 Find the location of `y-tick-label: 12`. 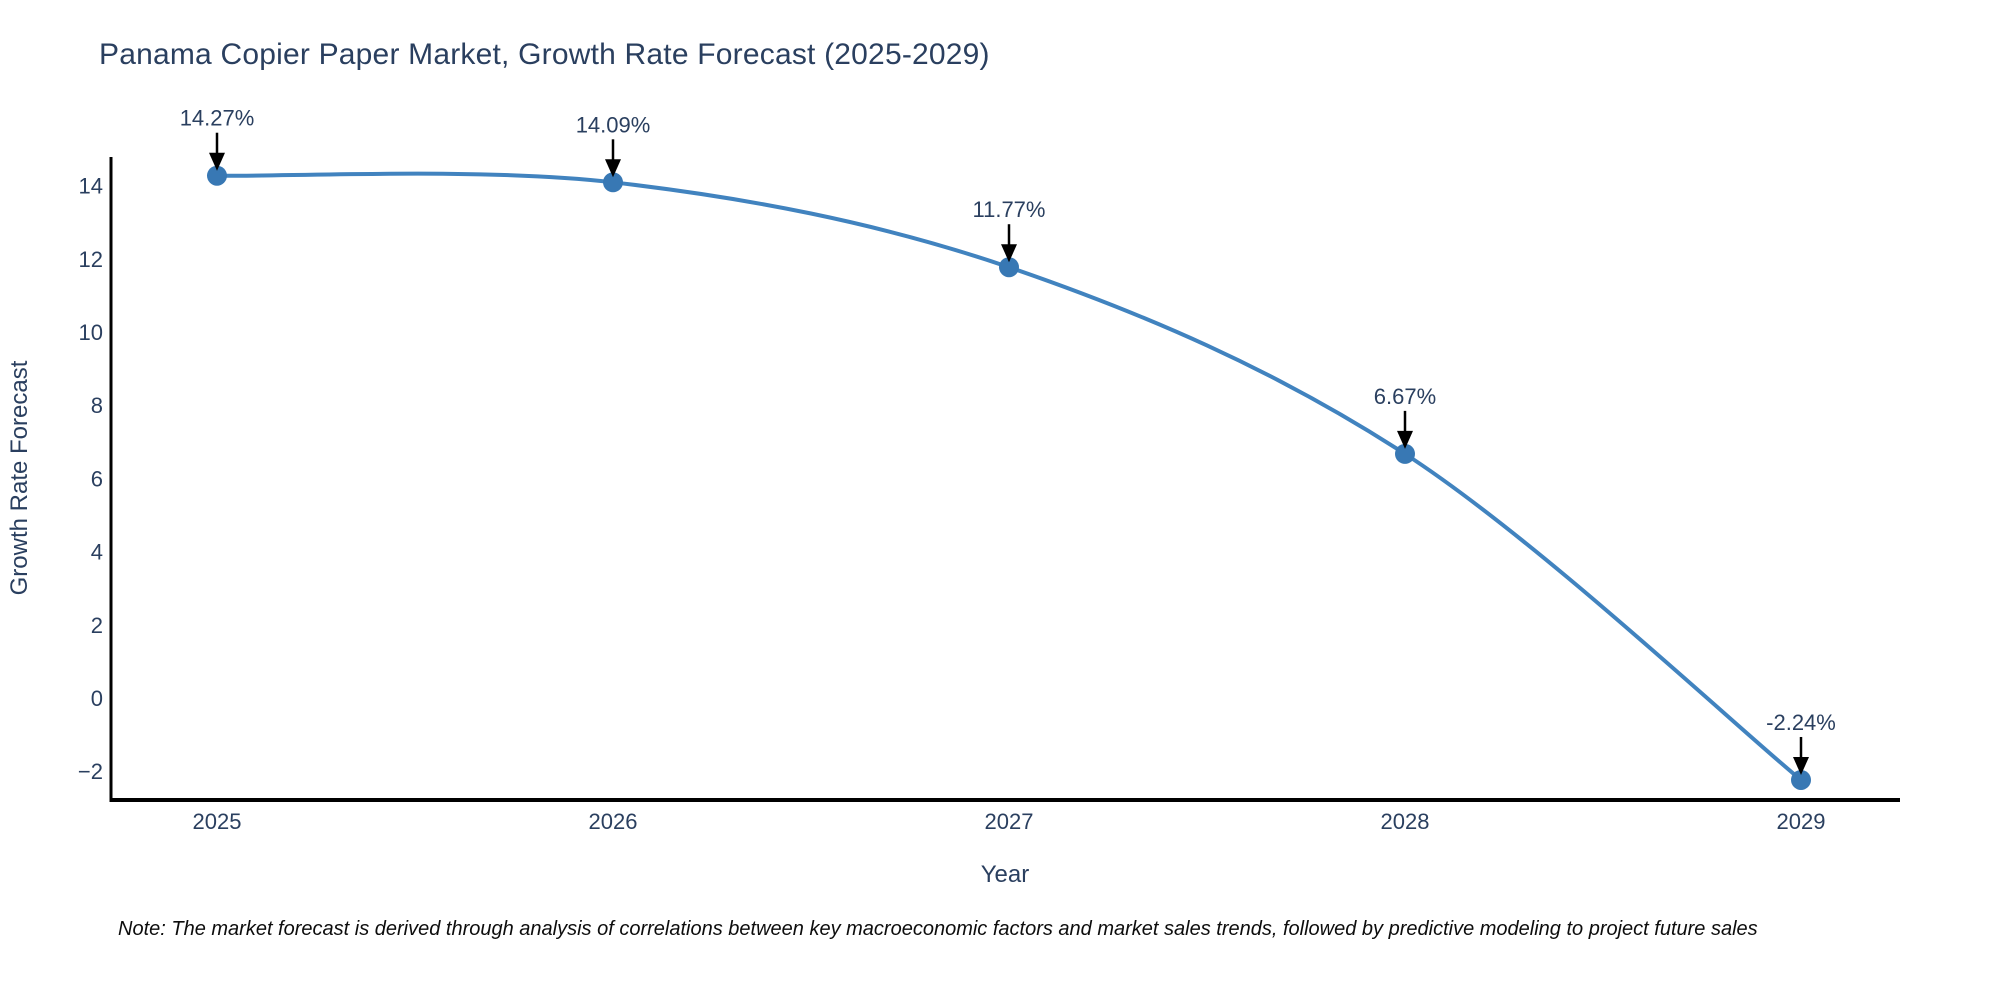

y-tick-label: 12 is located at coordinates (91, 259).